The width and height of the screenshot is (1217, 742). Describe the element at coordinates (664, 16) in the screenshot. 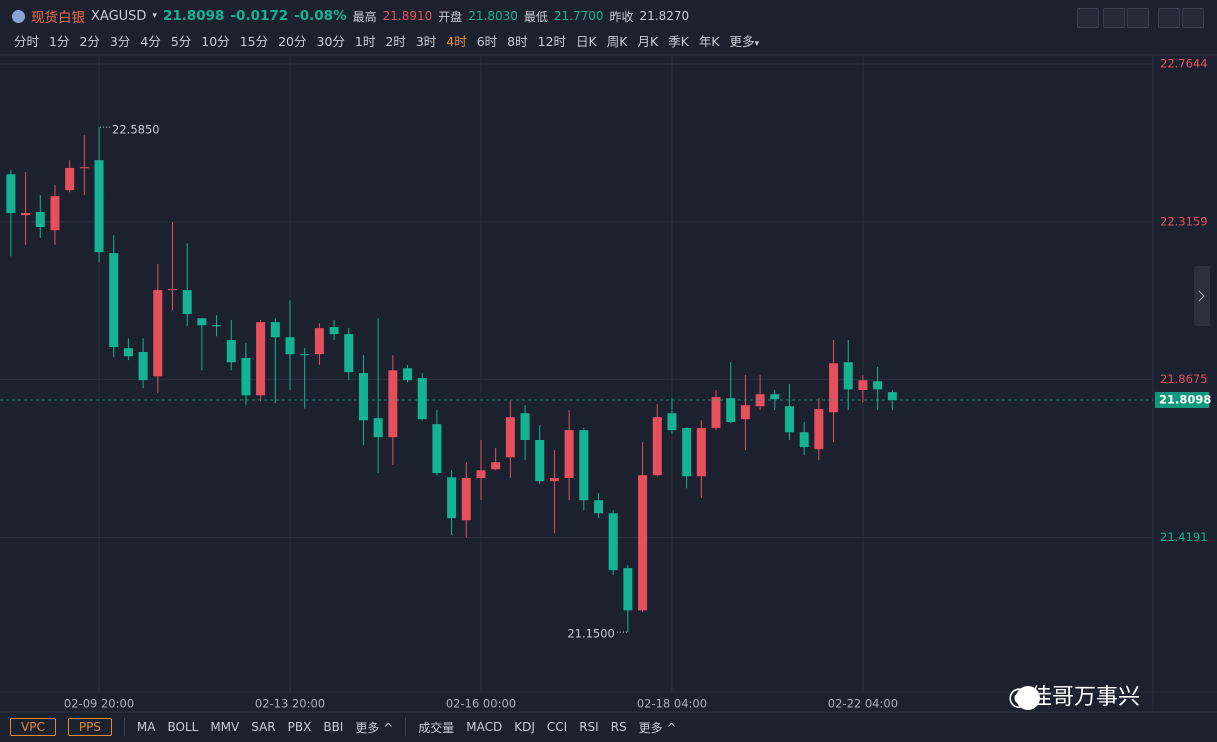

I see `value: 21.8270` at that location.